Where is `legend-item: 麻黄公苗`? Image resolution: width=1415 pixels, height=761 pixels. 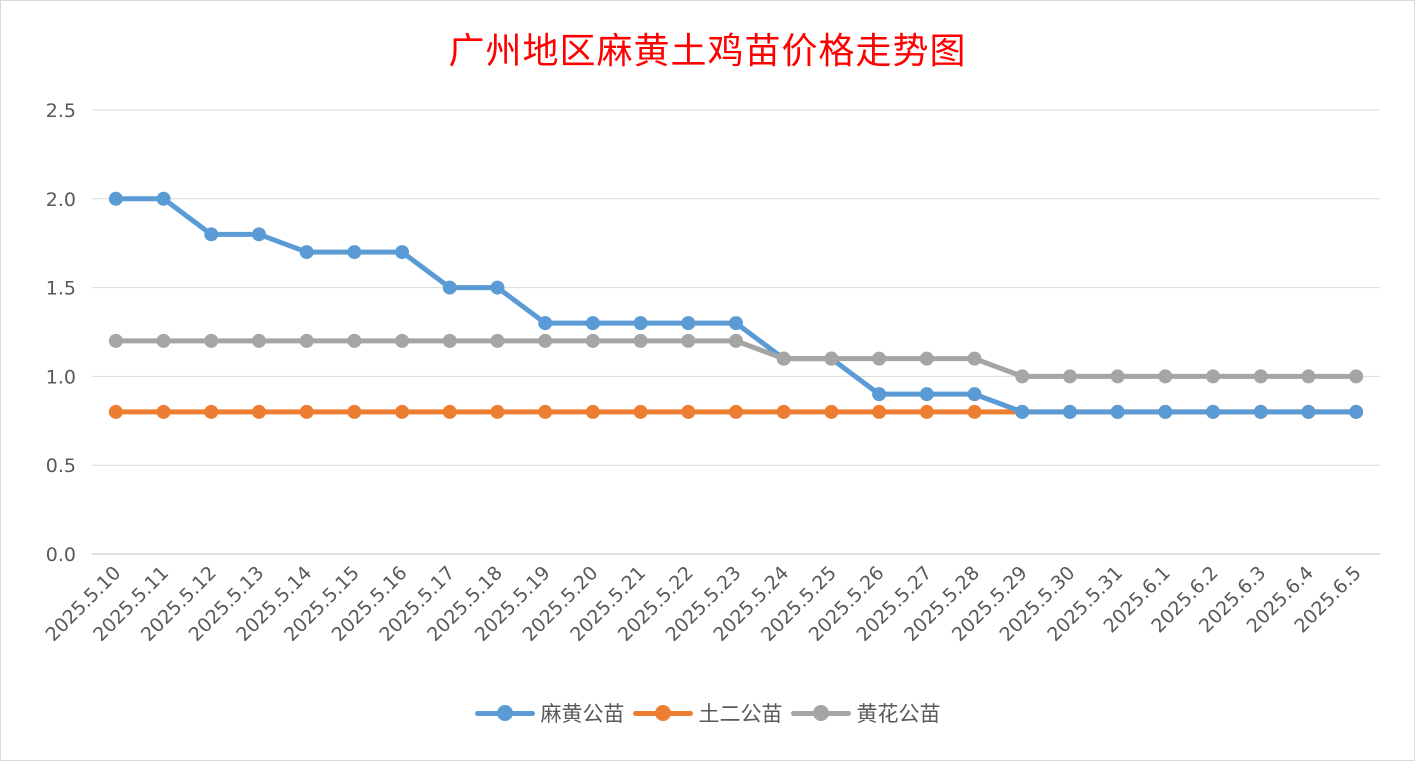 legend-item: 麻黄公苗 is located at coordinates (549, 713).